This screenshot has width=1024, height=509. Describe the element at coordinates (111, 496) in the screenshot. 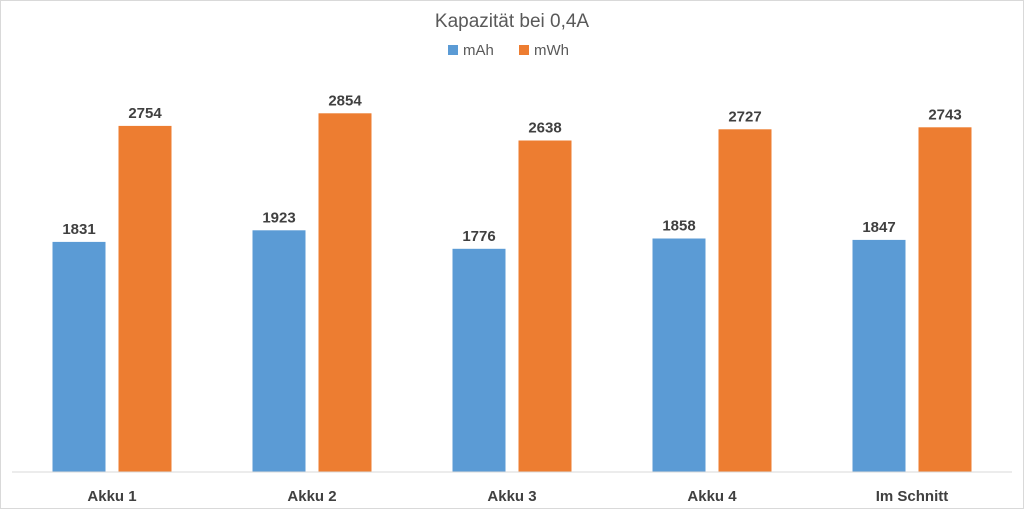

I see `x-tick-label-1: Akku 1` at that location.